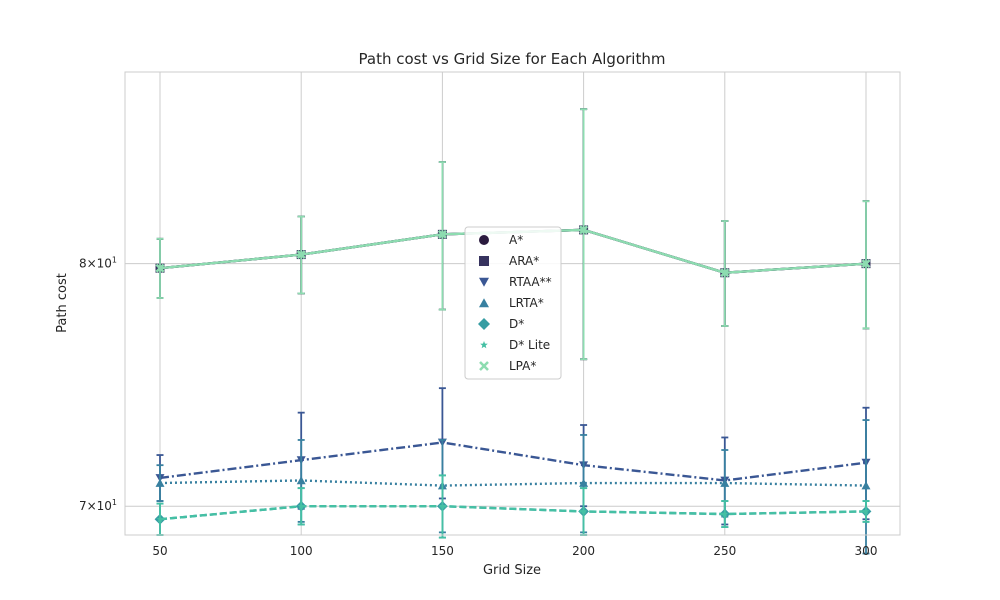 This screenshot has height=600, width=1000. I want to click on y-tick-label: 8×10¹, so click(98, 263).